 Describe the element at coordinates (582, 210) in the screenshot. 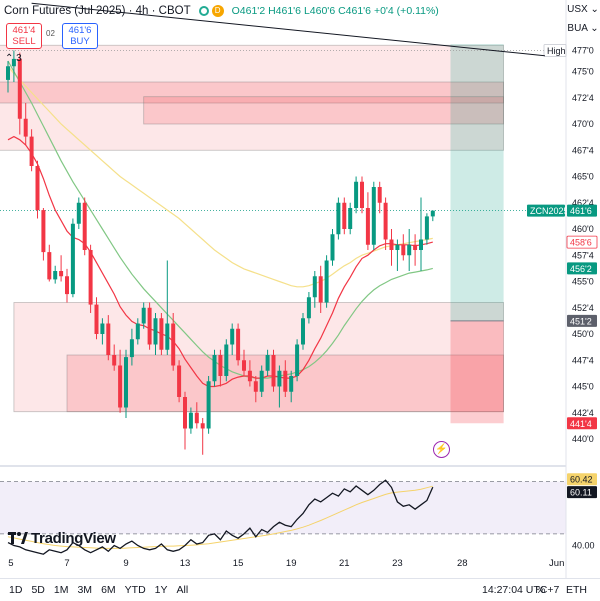

I see `price-label-last: 461'6` at that location.